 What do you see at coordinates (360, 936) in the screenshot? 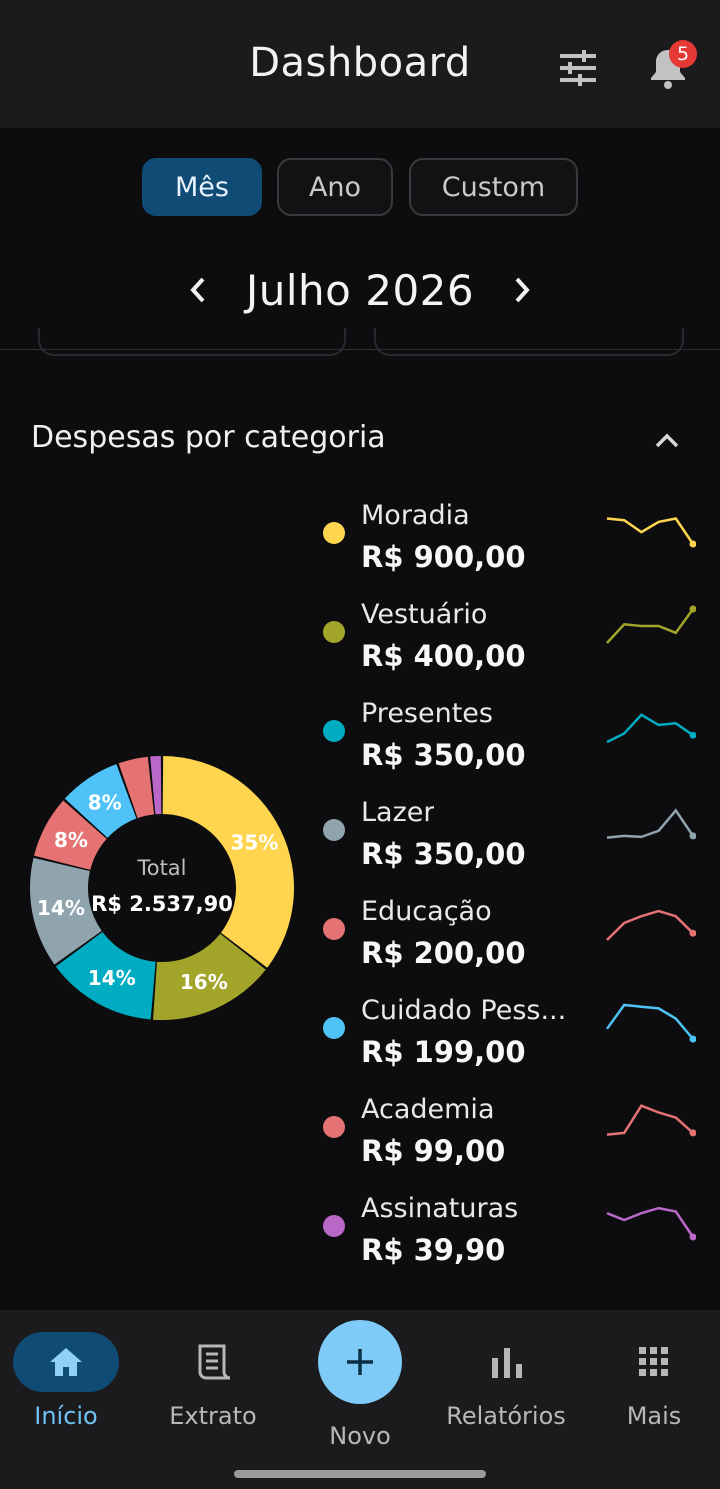
I see `legend-item: Educação R$ 200,00` at bounding box center [360, 936].